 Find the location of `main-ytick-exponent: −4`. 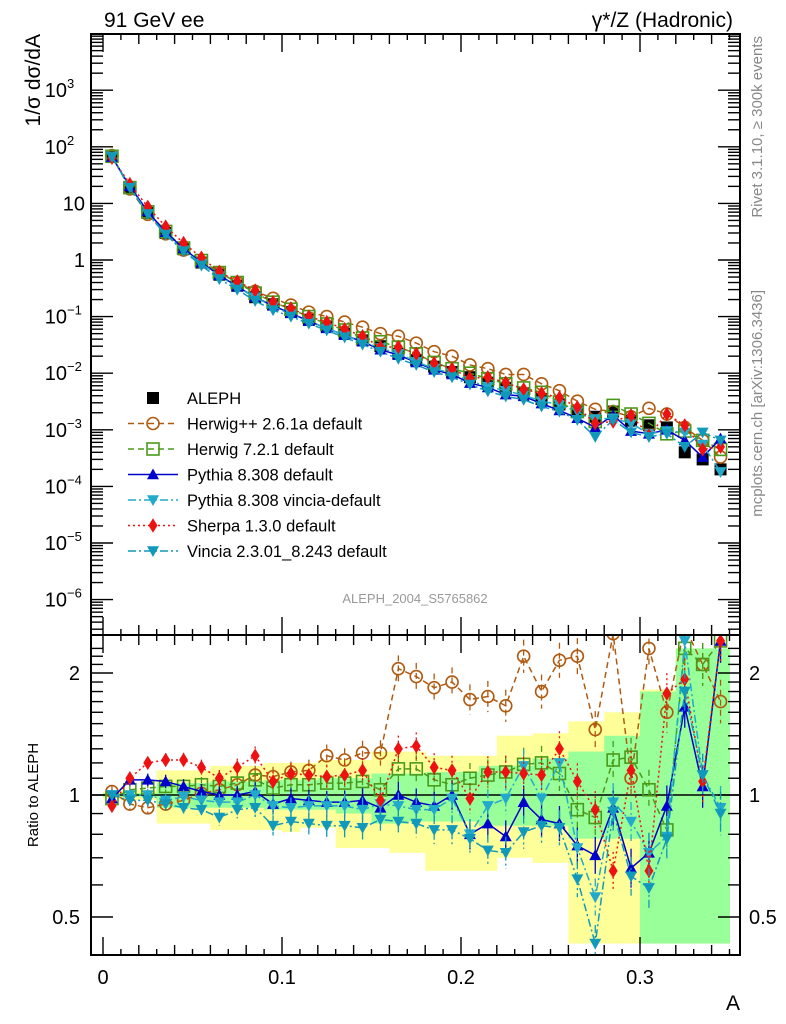

main-ytick-exponent: −4 is located at coordinates (74, 479).